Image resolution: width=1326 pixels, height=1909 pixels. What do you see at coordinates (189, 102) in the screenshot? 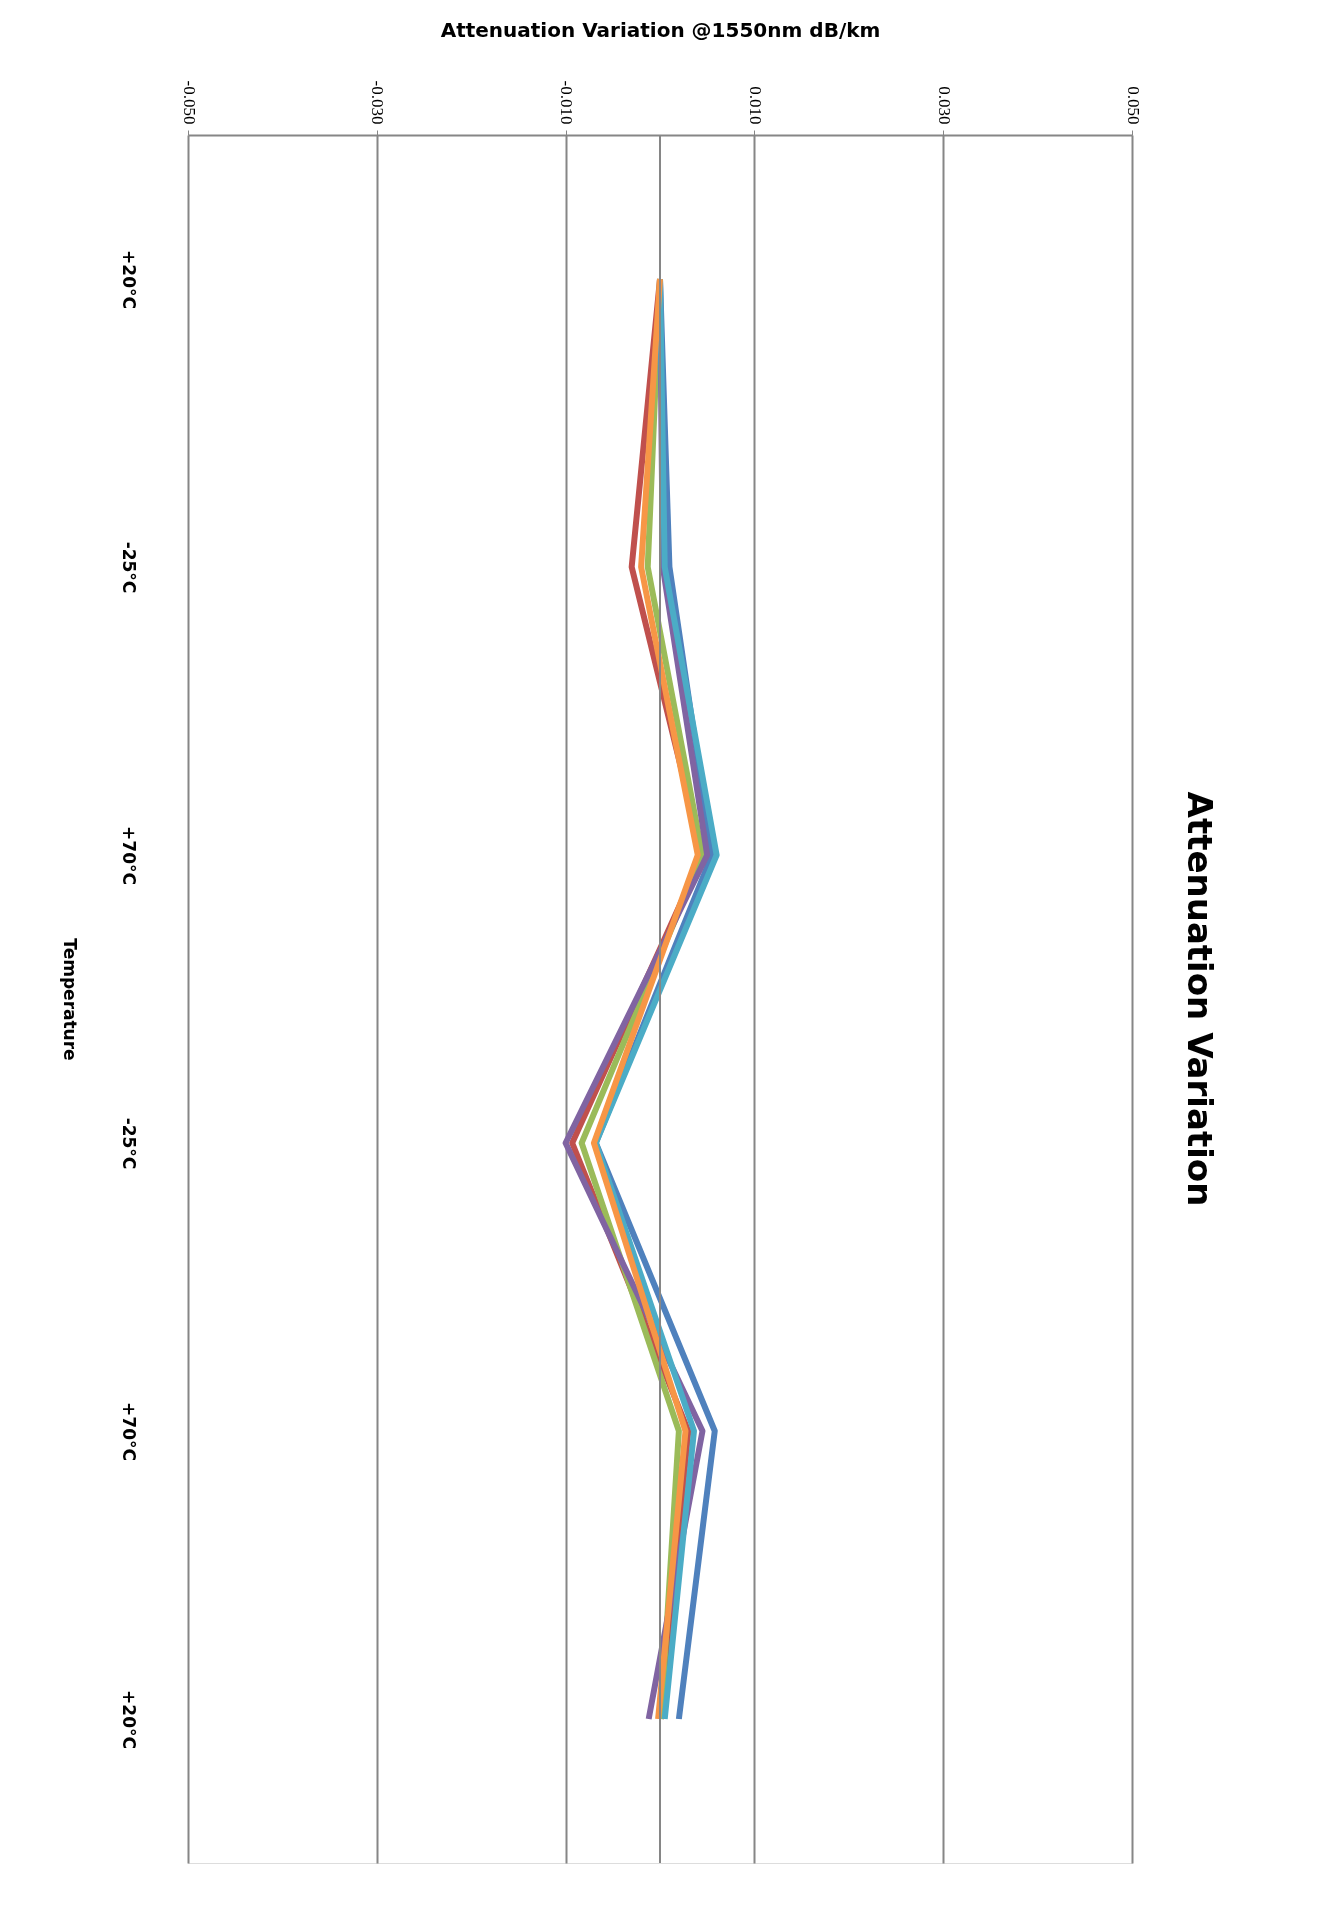
I see `x-tick-label: -0.050` at bounding box center [189, 102].